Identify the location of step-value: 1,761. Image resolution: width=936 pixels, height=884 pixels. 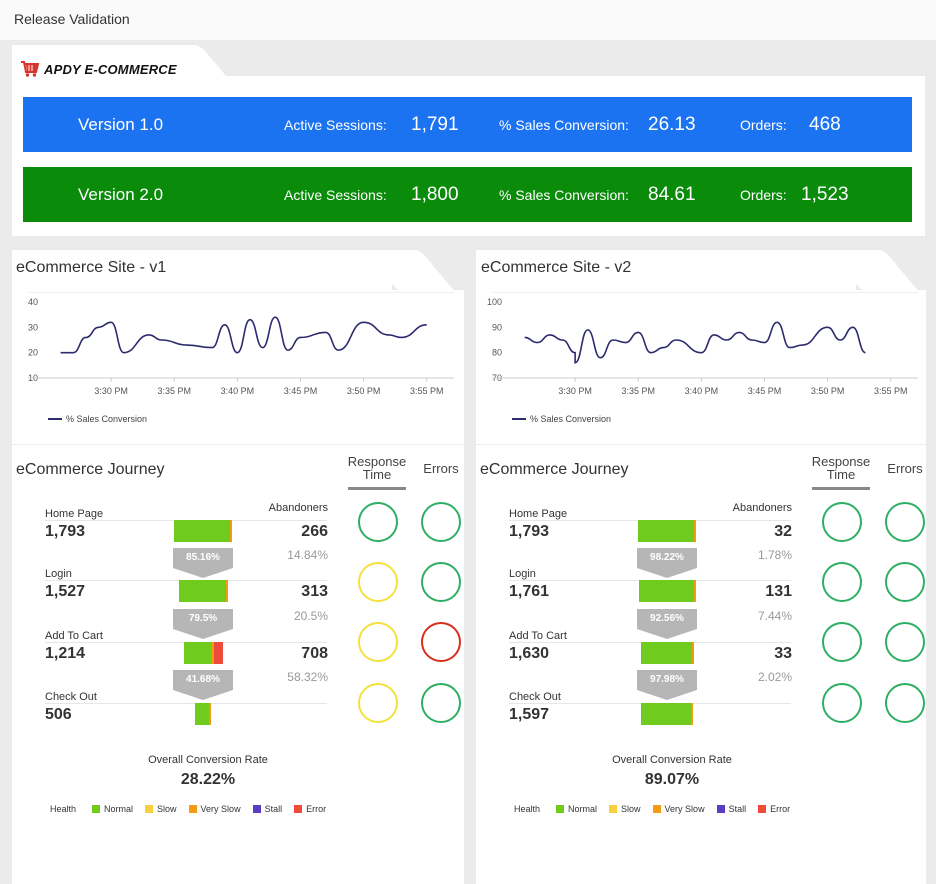
(529, 591).